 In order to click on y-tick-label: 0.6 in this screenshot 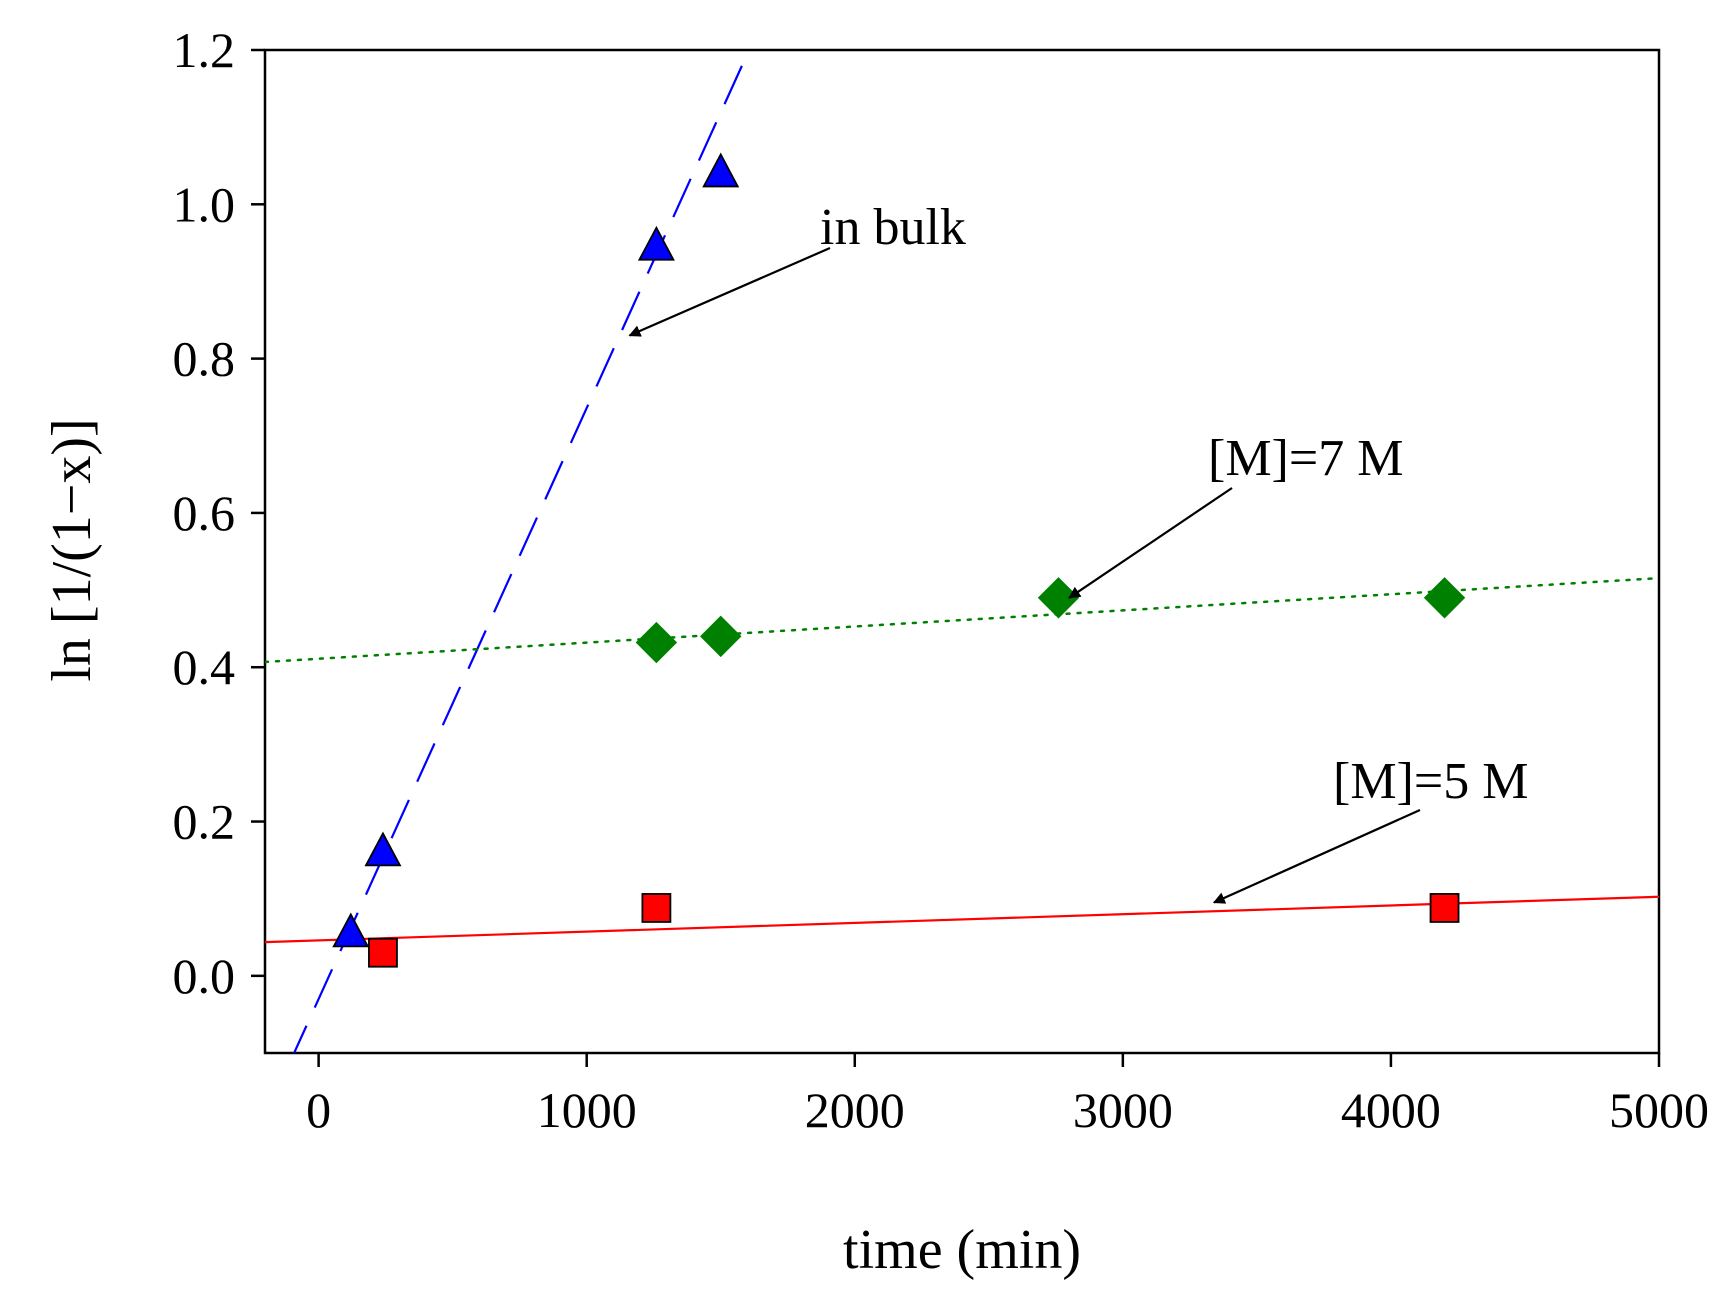, I will do `click(204, 513)`.